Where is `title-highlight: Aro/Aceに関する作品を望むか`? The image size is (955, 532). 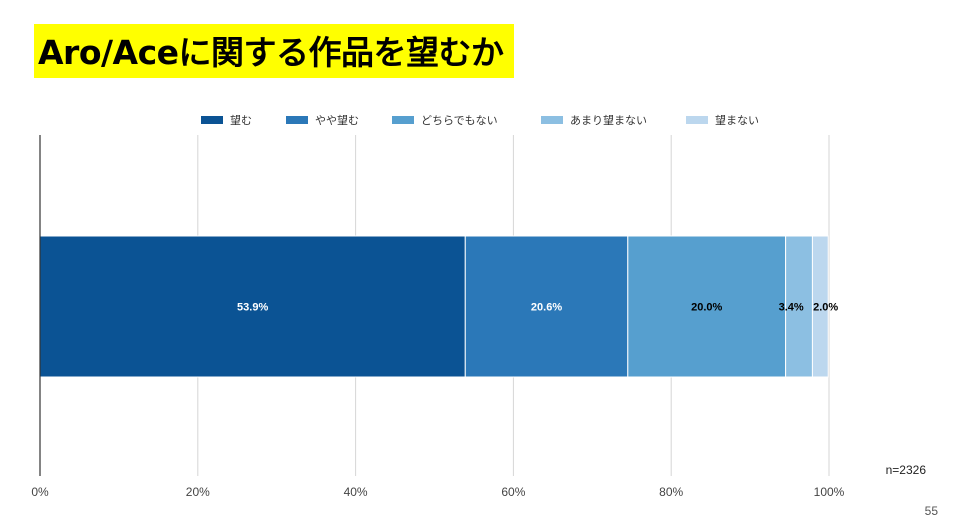 title-highlight: Aro/Aceに関する作品を望むか is located at coordinates (274, 51).